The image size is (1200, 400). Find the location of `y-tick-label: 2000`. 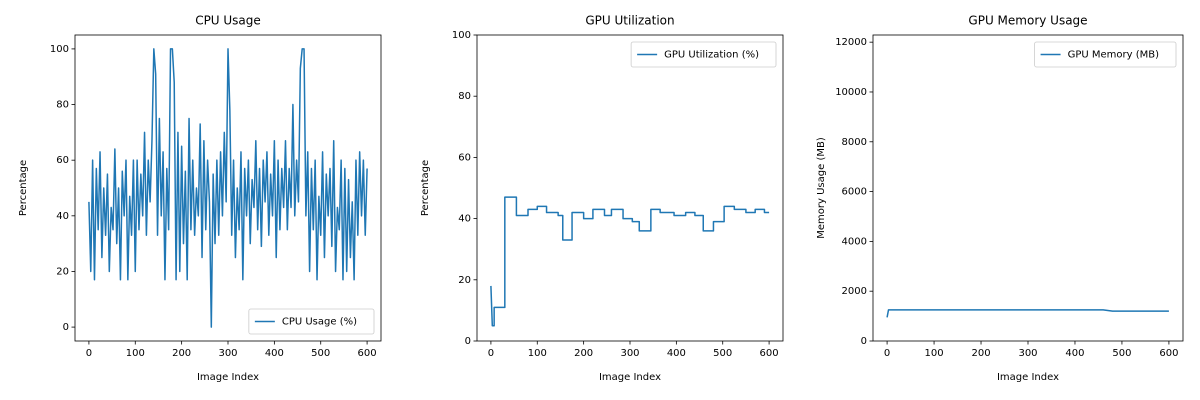

y-tick-label: 2000 is located at coordinates (854, 291).